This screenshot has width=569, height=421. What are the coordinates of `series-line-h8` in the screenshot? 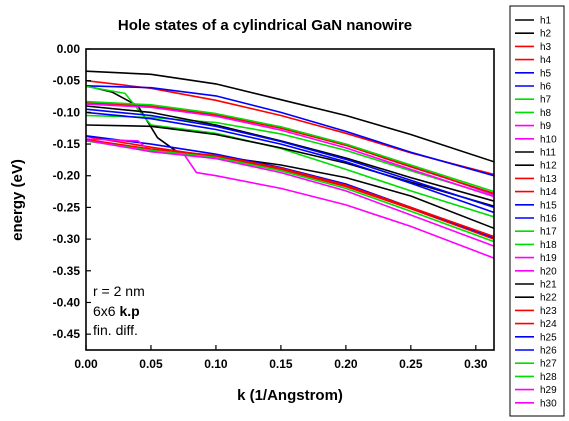 It's located at (290, 155).